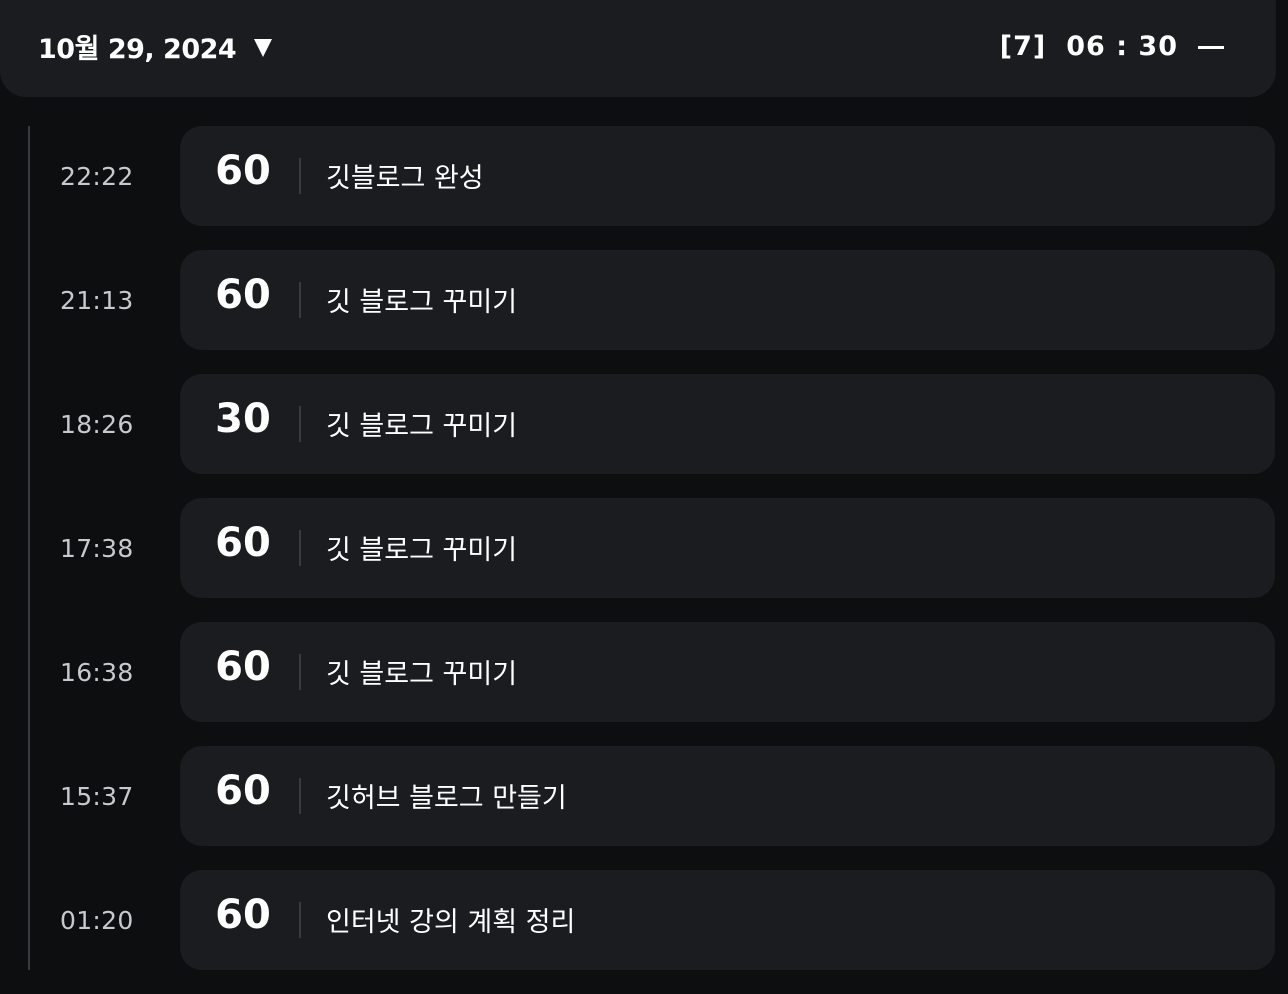 The image size is (1288, 994). I want to click on entry-task: 깃블로그 완성, so click(405, 178).